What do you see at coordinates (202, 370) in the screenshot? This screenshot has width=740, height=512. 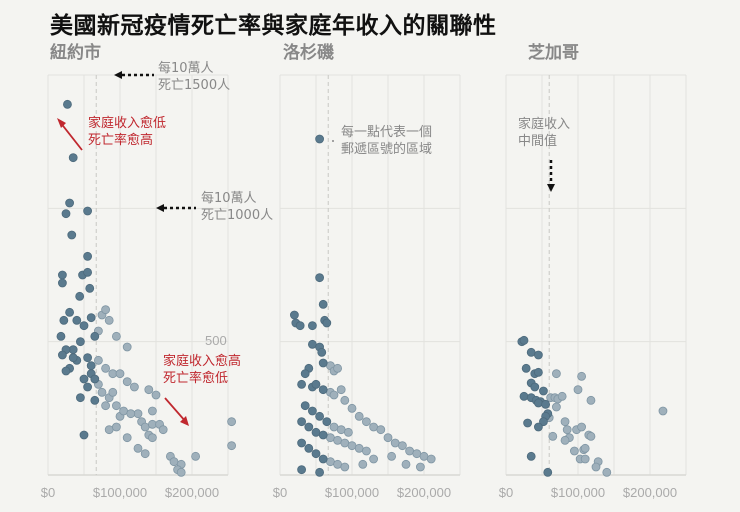 I see `annotation-high-income: 家庭收入愈高 死亡率愈低` at bounding box center [202, 370].